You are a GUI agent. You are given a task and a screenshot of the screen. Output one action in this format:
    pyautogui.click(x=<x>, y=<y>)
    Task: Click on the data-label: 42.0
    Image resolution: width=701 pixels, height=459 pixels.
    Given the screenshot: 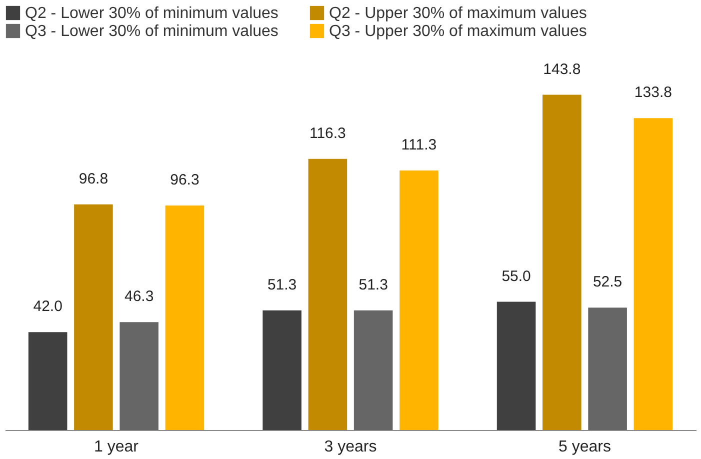 What is the action you would take?
    pyautogui.click(x=47, y=307)
    